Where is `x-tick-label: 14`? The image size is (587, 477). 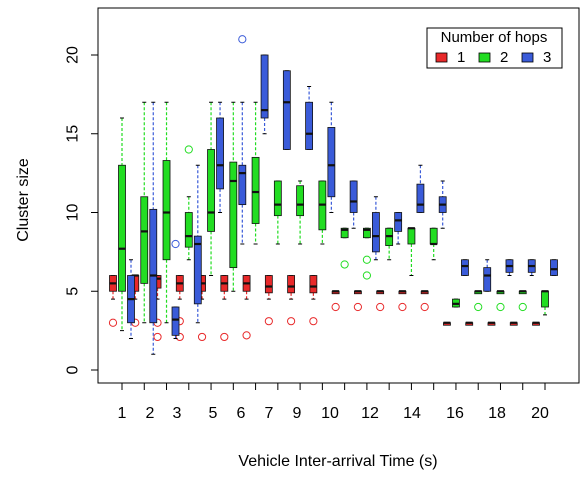
x-tick-label: 14 is located at coordinates (412, 413).